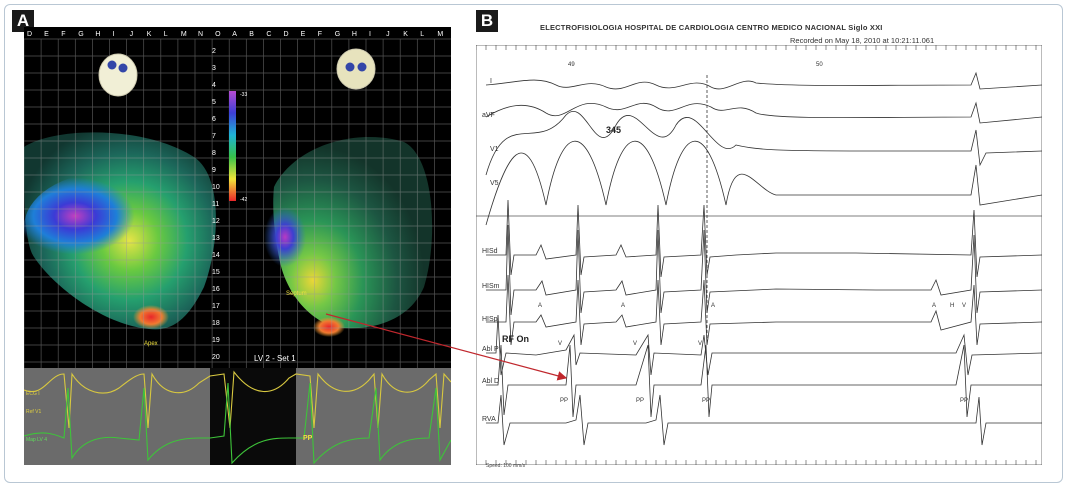 The width and height of the screenshot is (1067, 487). I want to click on panel-b-label: B, so click(487, 21).